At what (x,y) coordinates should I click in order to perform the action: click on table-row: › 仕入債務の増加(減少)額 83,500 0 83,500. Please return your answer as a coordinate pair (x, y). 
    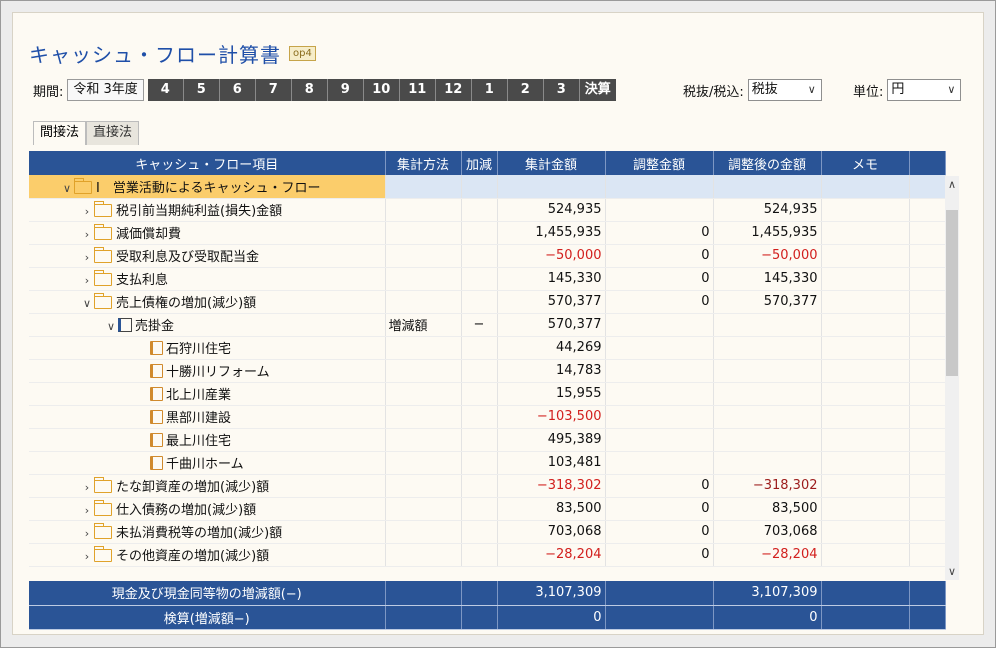
    Looking at the image, I should click on (487, 509).